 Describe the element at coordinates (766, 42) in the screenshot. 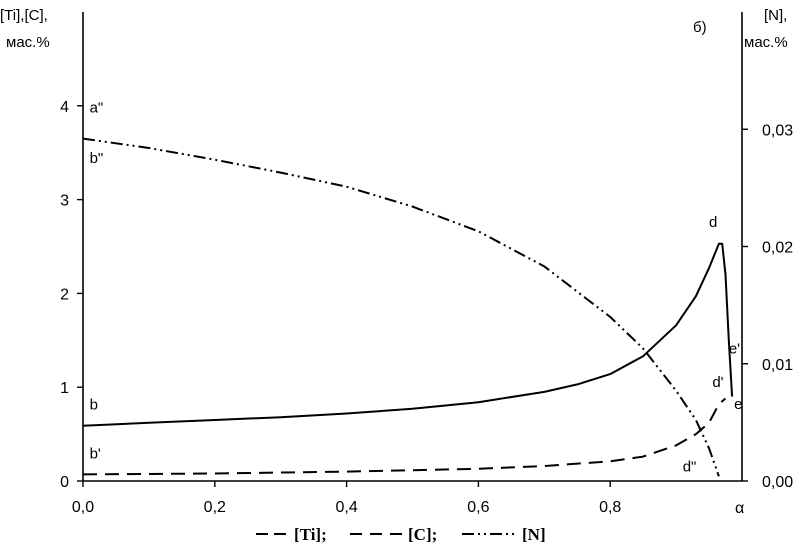

I see `y-right-label-line2: мас.%` at that location.